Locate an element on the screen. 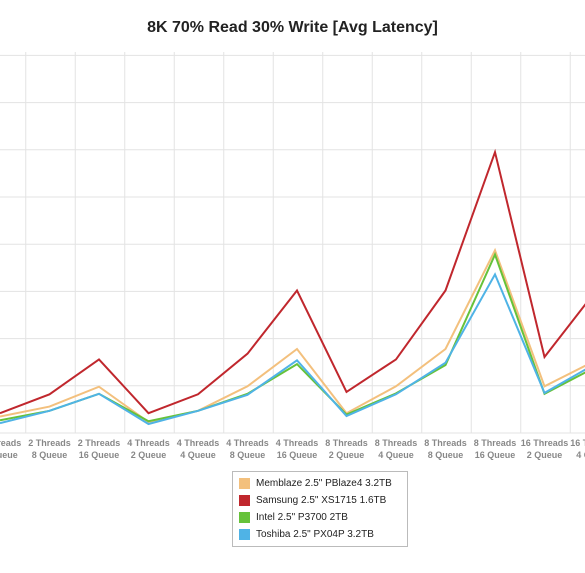 The width and height of the screenshot is (585, 573). x-tick-label: 2 Threads 8 Queue is located at coordinates (49, 449).